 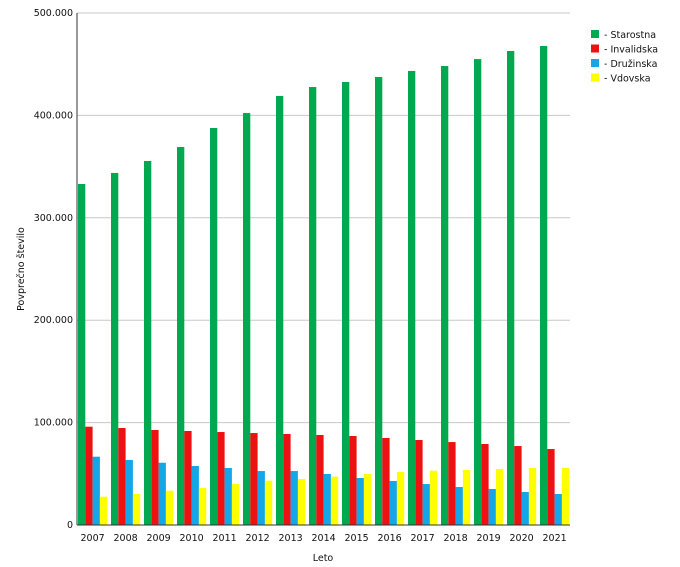 What do you see at coordinates (313, 306) in the screenshot?
I see `bar-starostna-2014` at bounding box center [313, 306].